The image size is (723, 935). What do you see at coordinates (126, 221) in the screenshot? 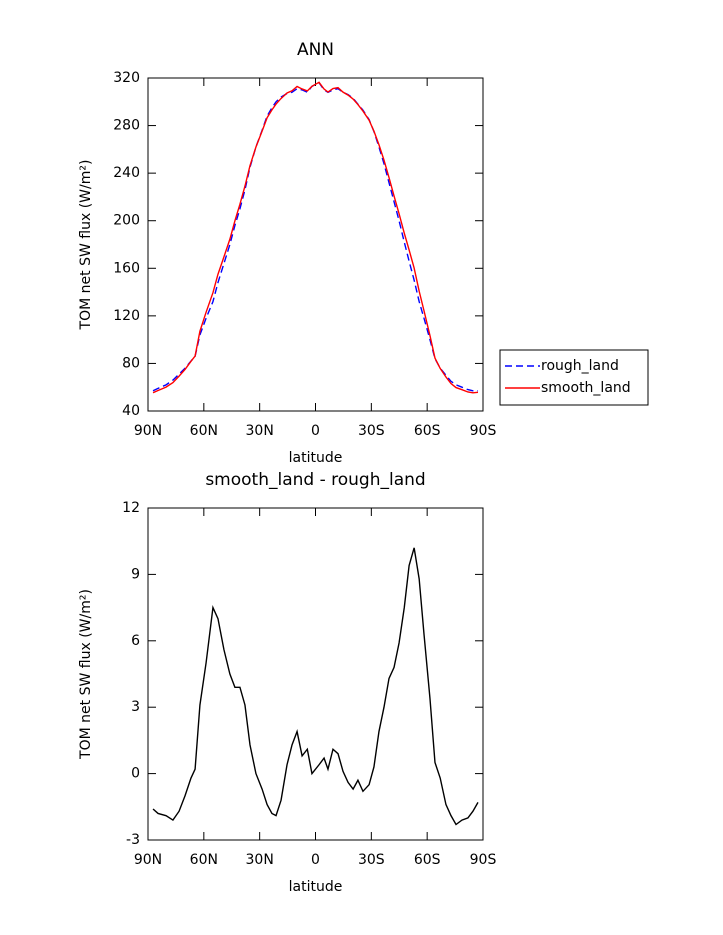
I see `y-tick-label: 200` at bounding box center [126, 221].